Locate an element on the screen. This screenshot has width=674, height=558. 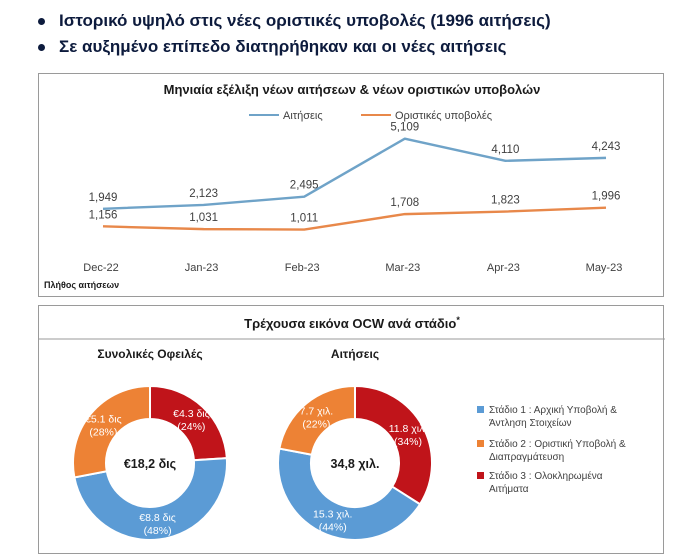
slice-label: €5.1 δις (28%) is located at coordinates (103, 425).